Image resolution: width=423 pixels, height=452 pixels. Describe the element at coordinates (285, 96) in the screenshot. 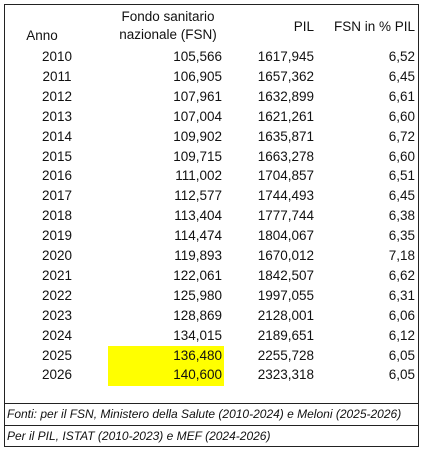

I see `pil-cell: 1632,899` at that location.